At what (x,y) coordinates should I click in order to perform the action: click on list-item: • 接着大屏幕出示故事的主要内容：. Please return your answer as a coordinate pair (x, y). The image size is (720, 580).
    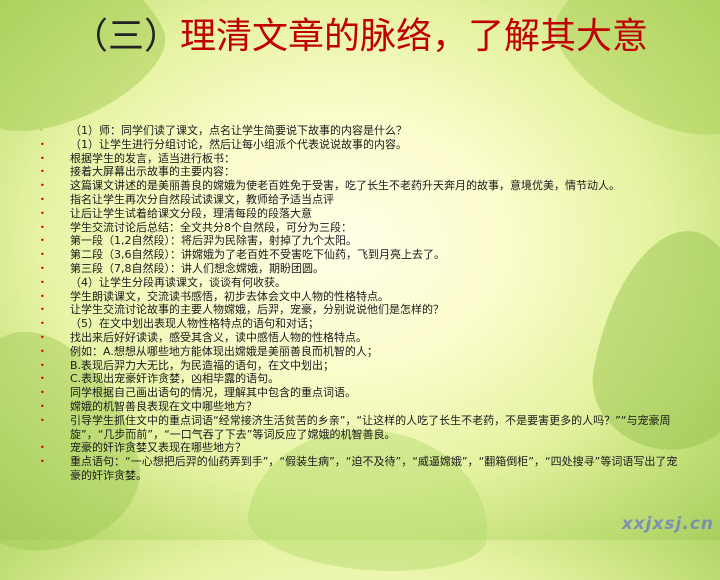
    Looking at the image, I should click on (360, 172).